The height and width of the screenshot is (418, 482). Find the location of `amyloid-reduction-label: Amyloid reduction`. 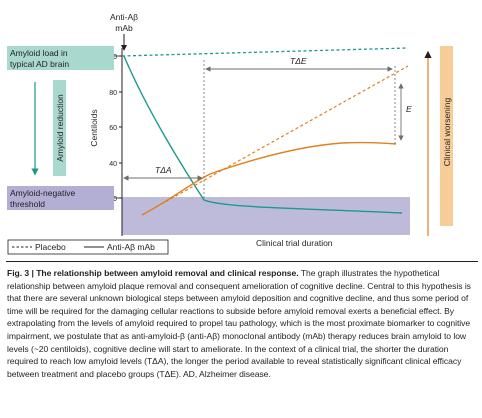

amyloid-reduction-label: Amyloid reduction is located at coordinates (60, 128).